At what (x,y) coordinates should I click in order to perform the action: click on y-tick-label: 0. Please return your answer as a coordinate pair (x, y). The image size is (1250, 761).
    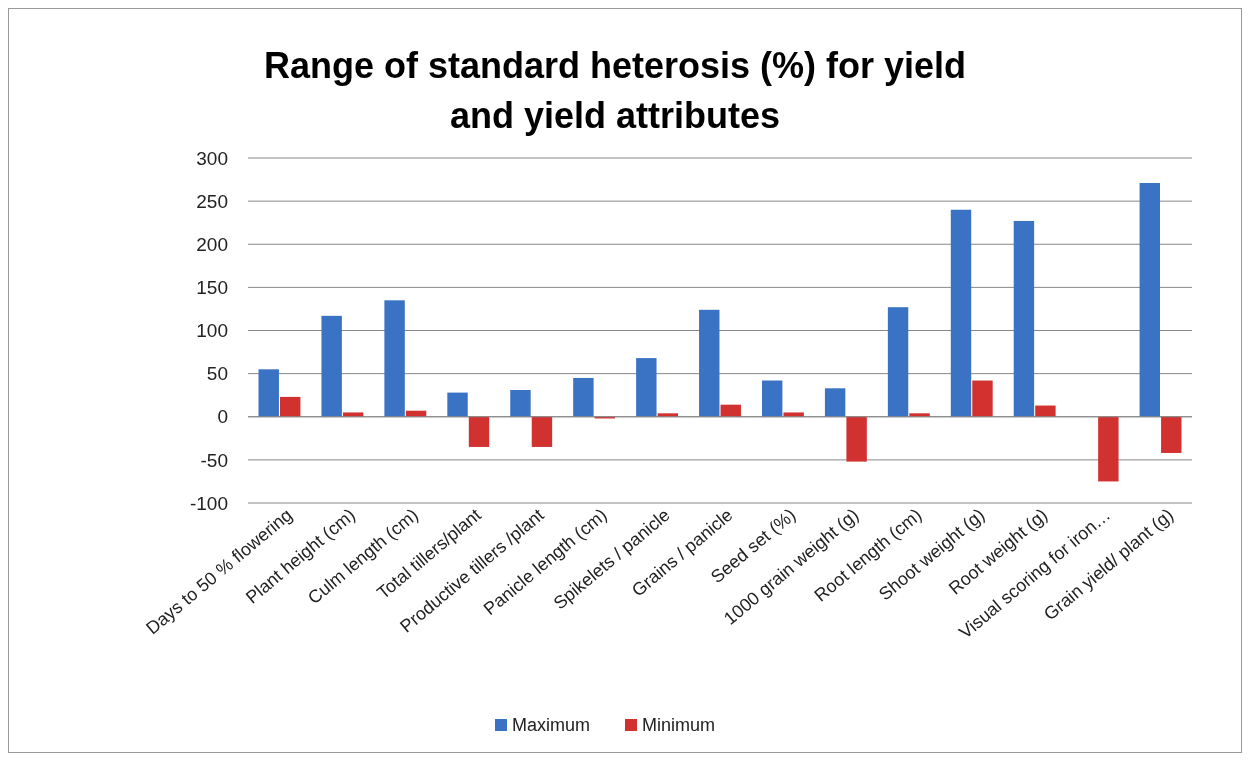
    Looking at the image, I should click on (222, 417).